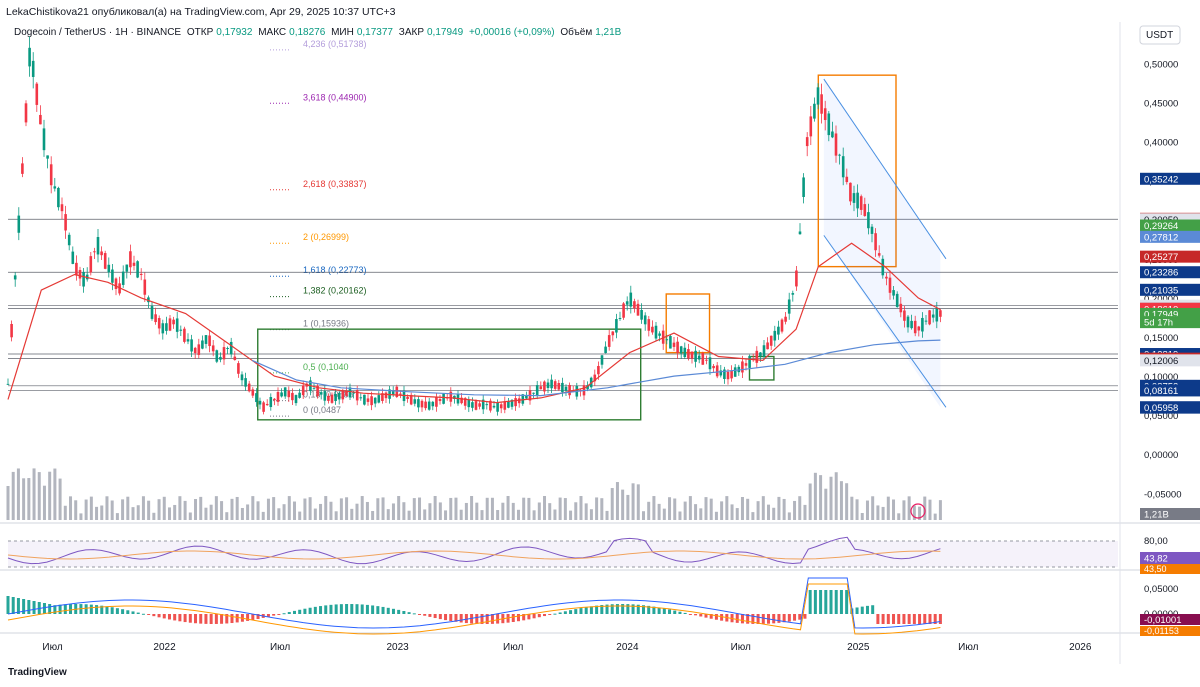 The width and height of the screenshot is (1200, 687). I want to click on change-value: +0,00016 (+0,09%), so click(511, 32).